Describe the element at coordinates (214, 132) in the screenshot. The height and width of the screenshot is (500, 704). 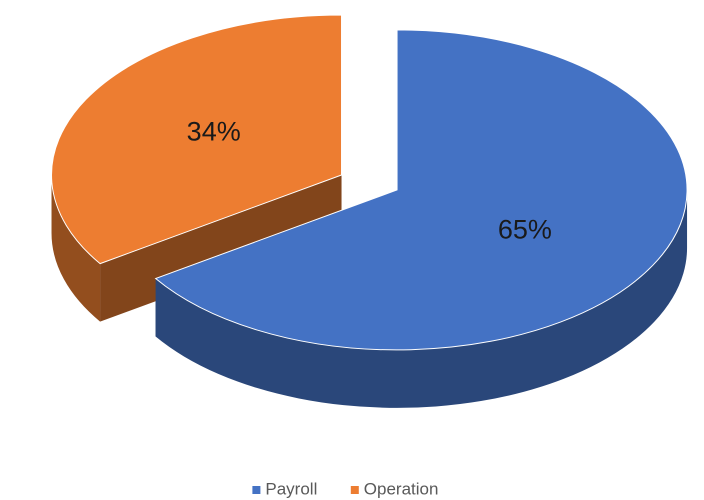
I see `data-label: 34%` at that location.